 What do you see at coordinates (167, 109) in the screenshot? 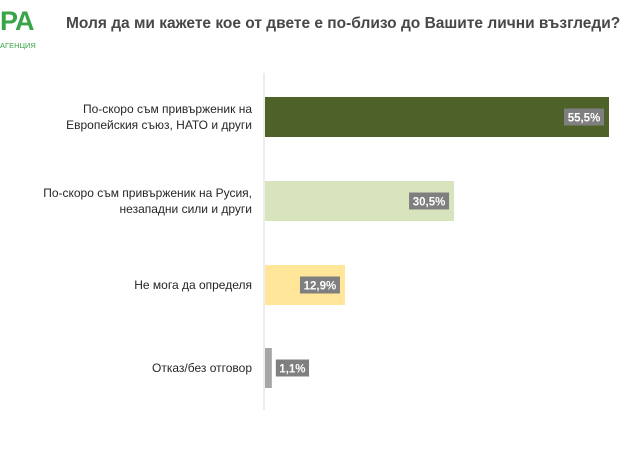
I see `category-label: По-скоро съм привърженик на` at bounding box center [167, 109].